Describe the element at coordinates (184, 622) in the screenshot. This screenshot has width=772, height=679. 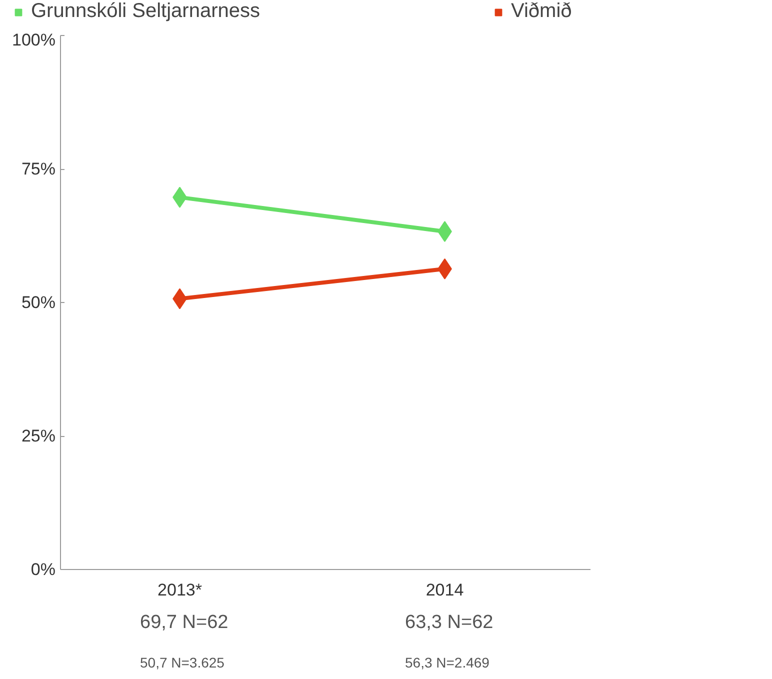
I see `data-label: 69,7 N=62` at that location.